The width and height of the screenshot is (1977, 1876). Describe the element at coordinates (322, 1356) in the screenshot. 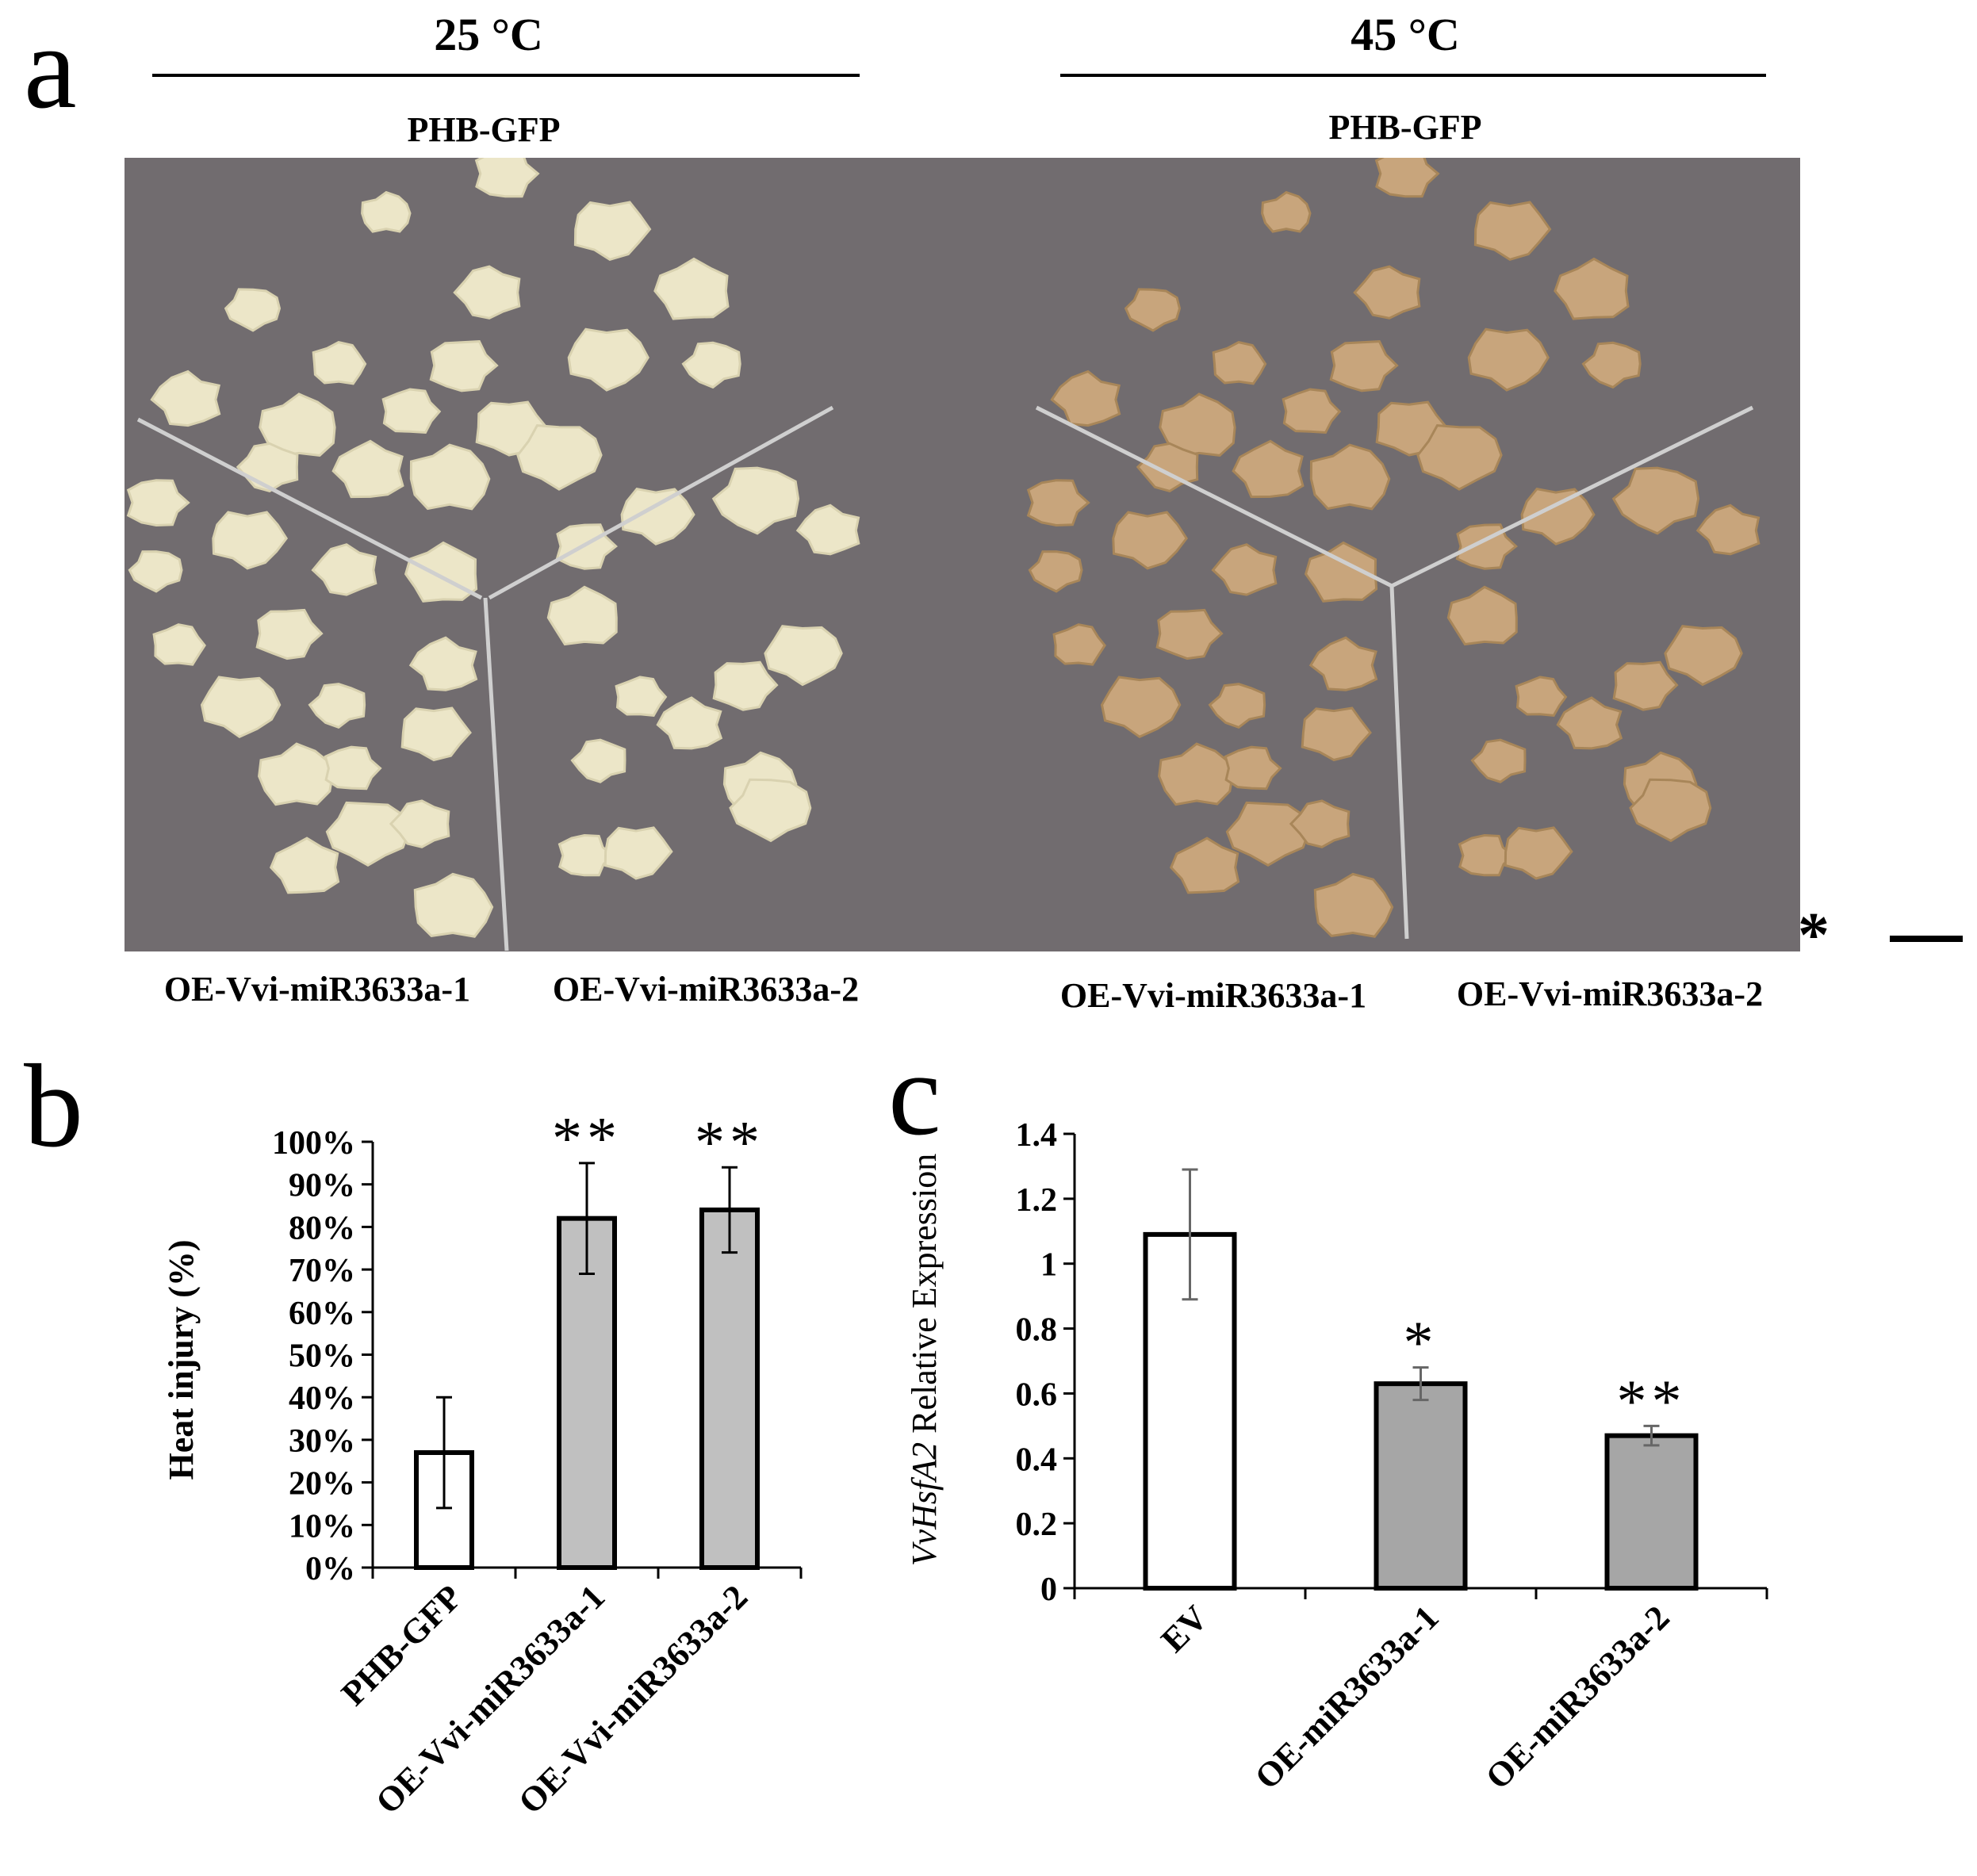

I see `y-tick-label: 50%` at that location.